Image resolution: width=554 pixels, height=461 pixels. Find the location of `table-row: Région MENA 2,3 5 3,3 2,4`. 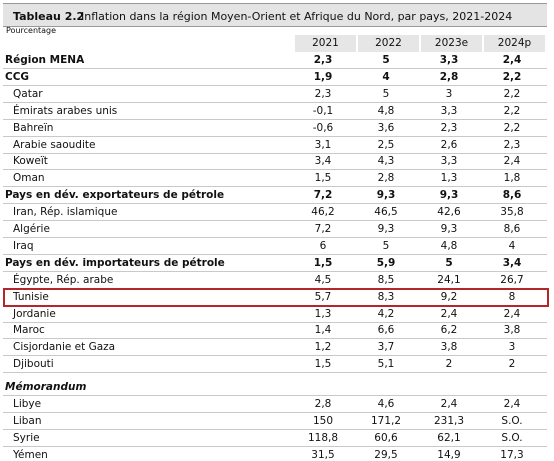

table-row: Région MENA 2,3 5 3,3 2,4 is located at coordinates (275, 60).